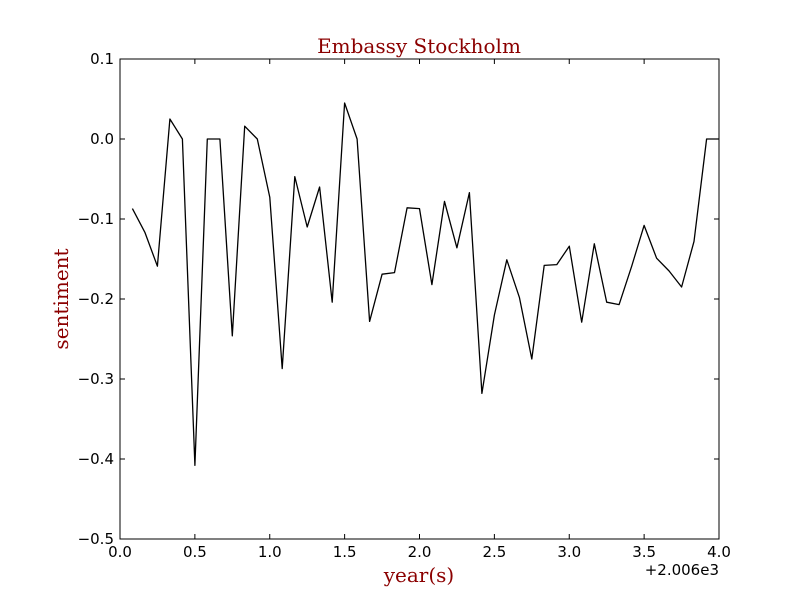 The height and width of the screenshot is (600, 800). Describe the element at coordinates (195, 552) in the screenshot. I see `x-tick-label: 0.5` at that location.